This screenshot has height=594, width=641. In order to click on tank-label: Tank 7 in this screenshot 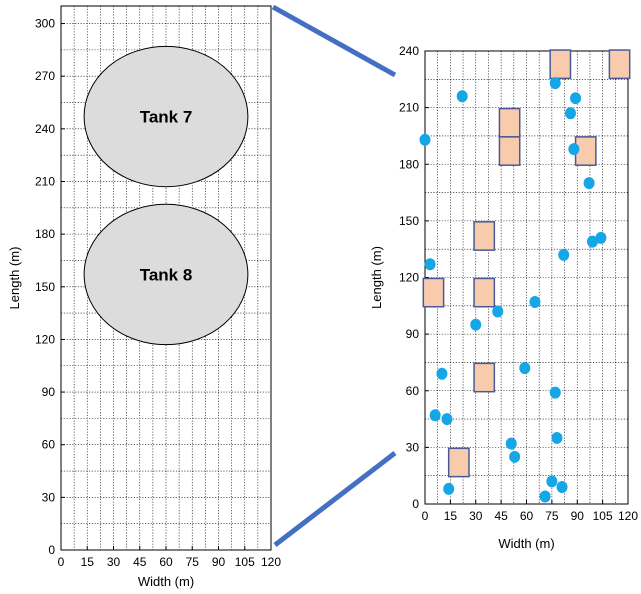, I will do `click(166, 117)`.